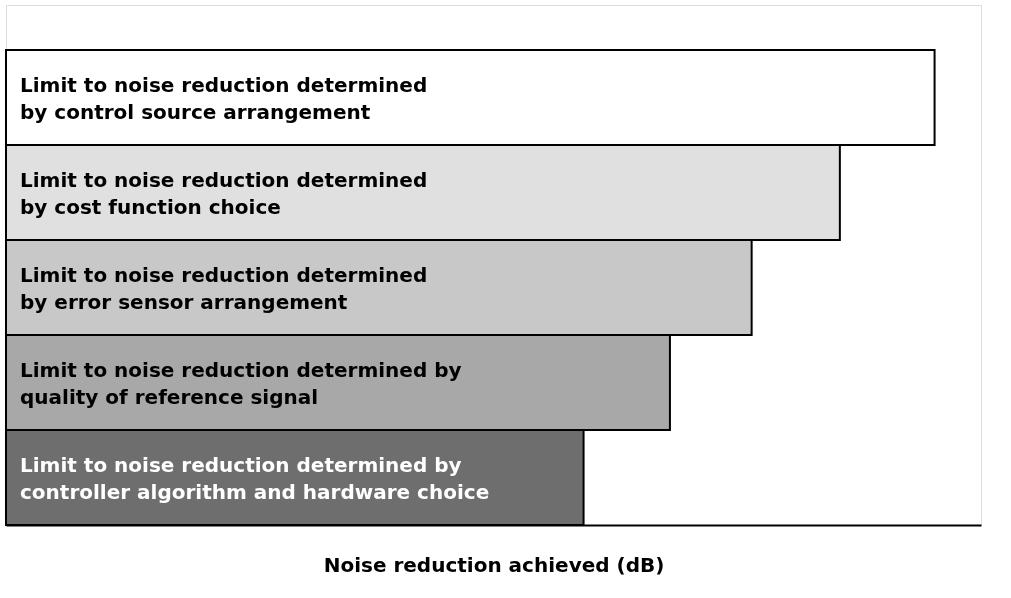  Describe the element at coordinates (224, 193) in the screenshot. I see `y-tick-label: Limit to noise reduction determined by cost function choice` at that location.